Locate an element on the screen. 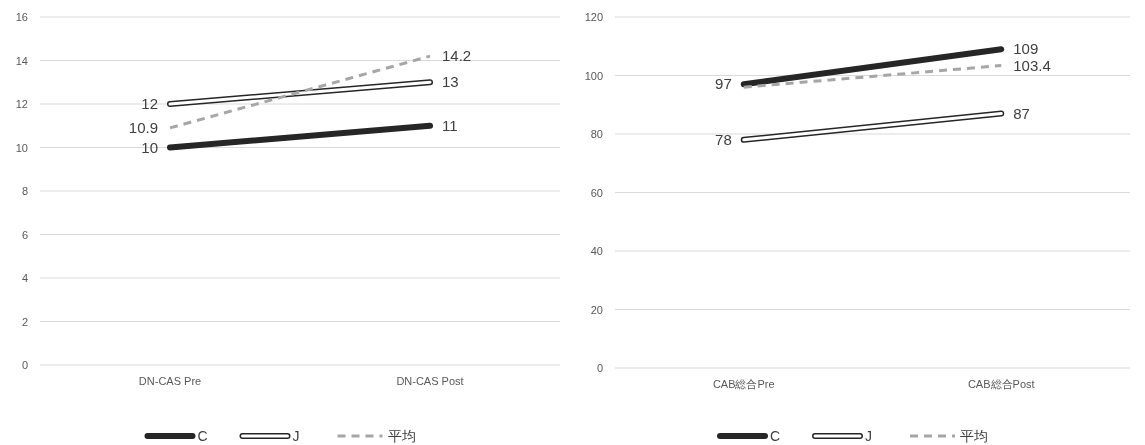 The image size is (1145, 445). data-label: 14.2 is located at coordinates (457, 56).